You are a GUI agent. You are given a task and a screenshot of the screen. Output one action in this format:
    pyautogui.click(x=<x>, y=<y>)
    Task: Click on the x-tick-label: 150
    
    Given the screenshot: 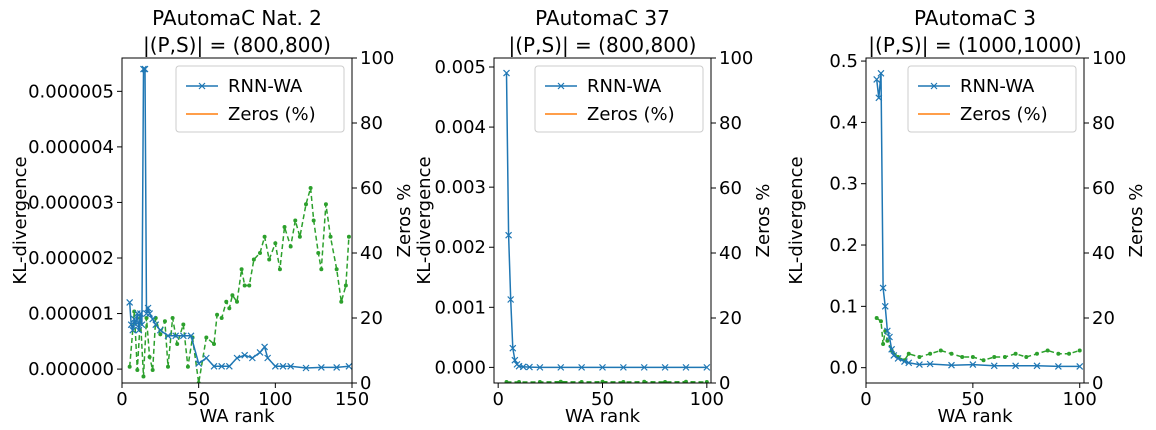 What is the action you would take?
    pyautogui.click(x=352, y=399)
    